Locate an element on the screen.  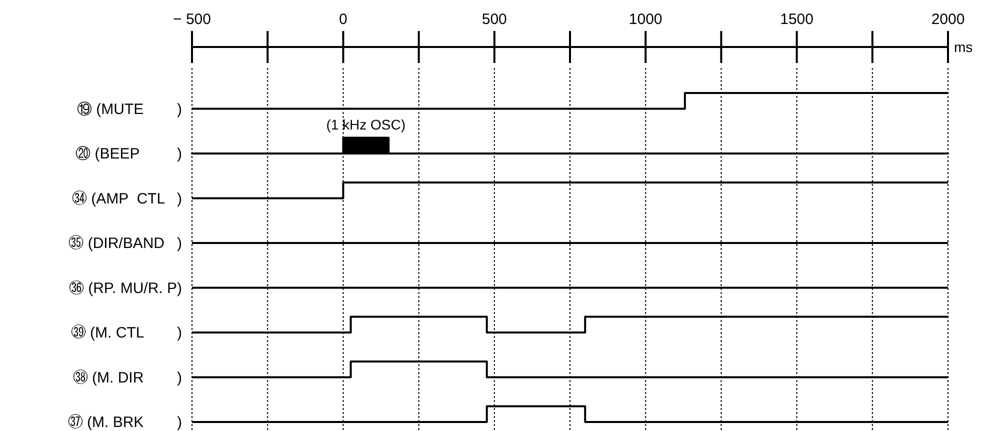
x-tick-label: 1000 is located at coordinates (645, 19).